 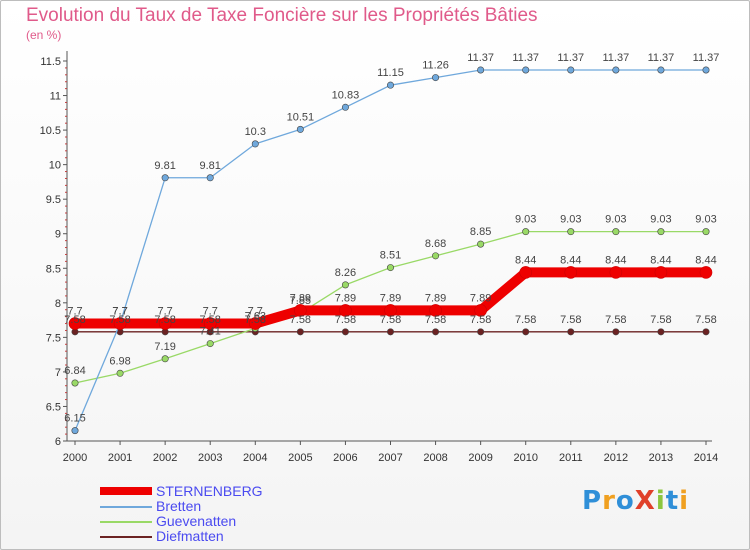 What do you see at coordinates (53, 269) in the screenshot?
I see `y-tick-label: 8.5` at bounding box center [53, 269].